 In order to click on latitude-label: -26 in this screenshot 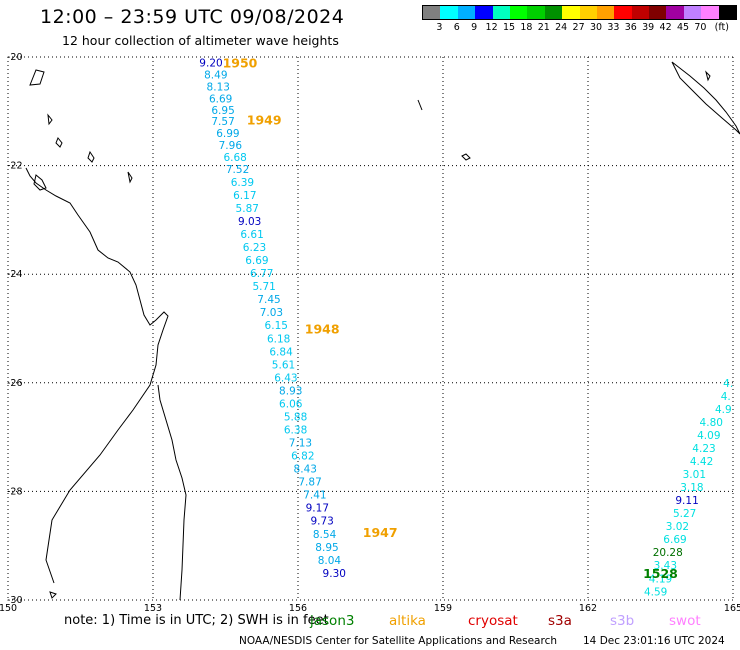, I will do `click(15, 383)`.